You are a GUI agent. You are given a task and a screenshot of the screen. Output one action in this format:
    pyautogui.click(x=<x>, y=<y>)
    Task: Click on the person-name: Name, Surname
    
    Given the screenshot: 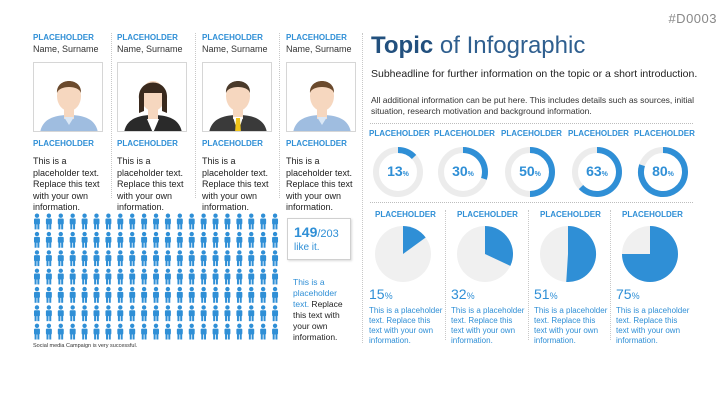 What is the action you would take?
    pyautogui.click(x=150, y=49)
    